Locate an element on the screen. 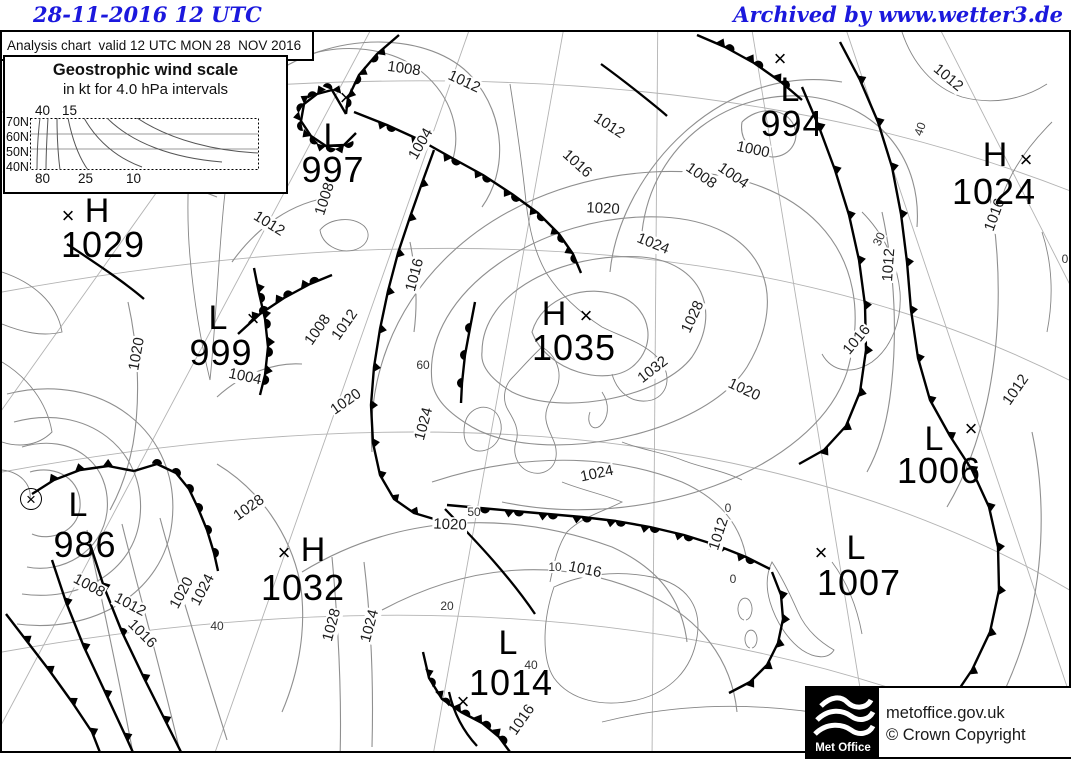 This screenshot has height=759, width=1071. lat-label-70n: 70N is located at coordinates (17, 122).